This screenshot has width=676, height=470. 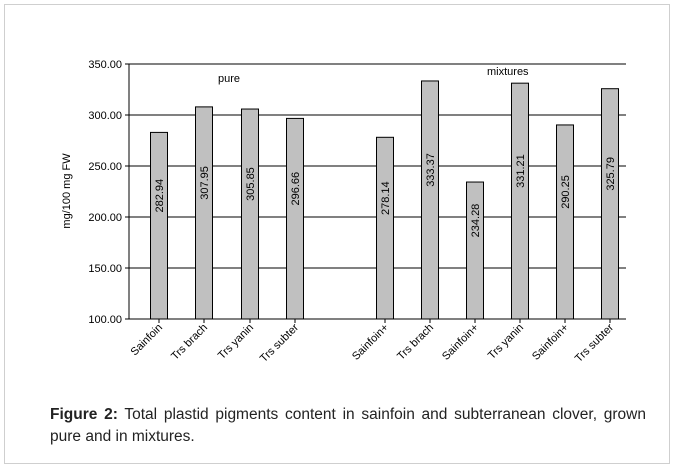 What do you see at coordinates (105, 269) in the screenshot?
I see `y-tick-label: 150.00` at bounding box center [105, 269].